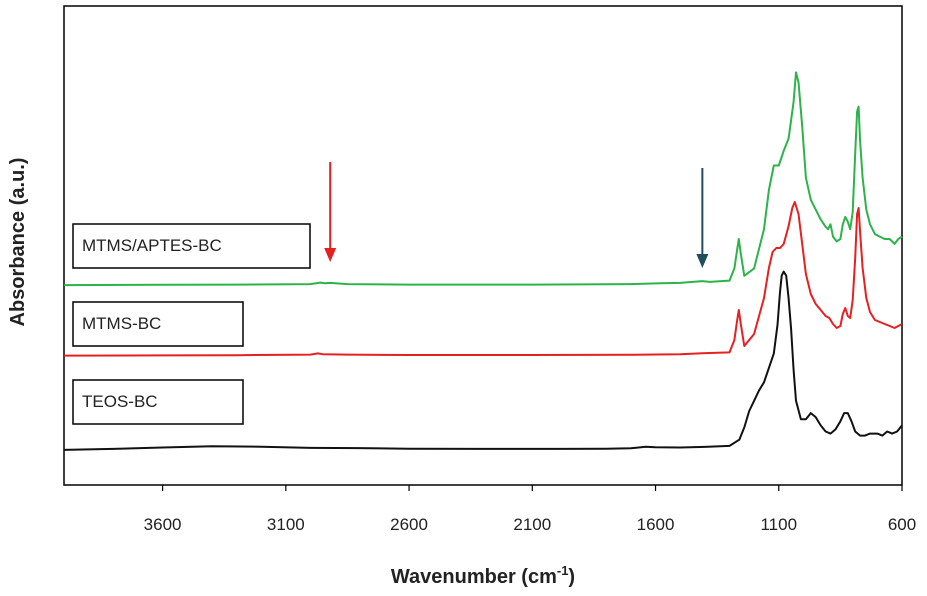  I want to click on legend-box-mtms: MTMS-BC, so click(158, 324).